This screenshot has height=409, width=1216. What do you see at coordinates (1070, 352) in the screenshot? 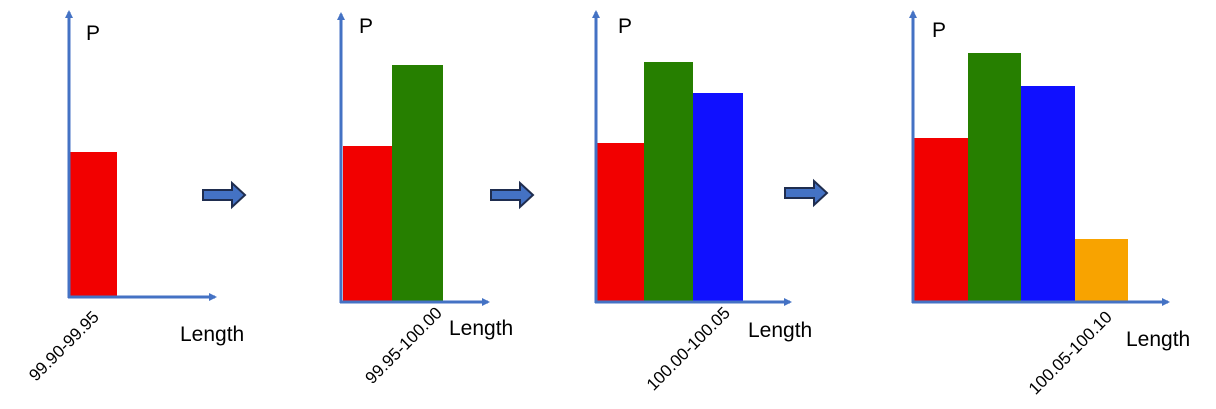
I see `bin-label: 100.05-100.10` at bounding box center [1070, 352].